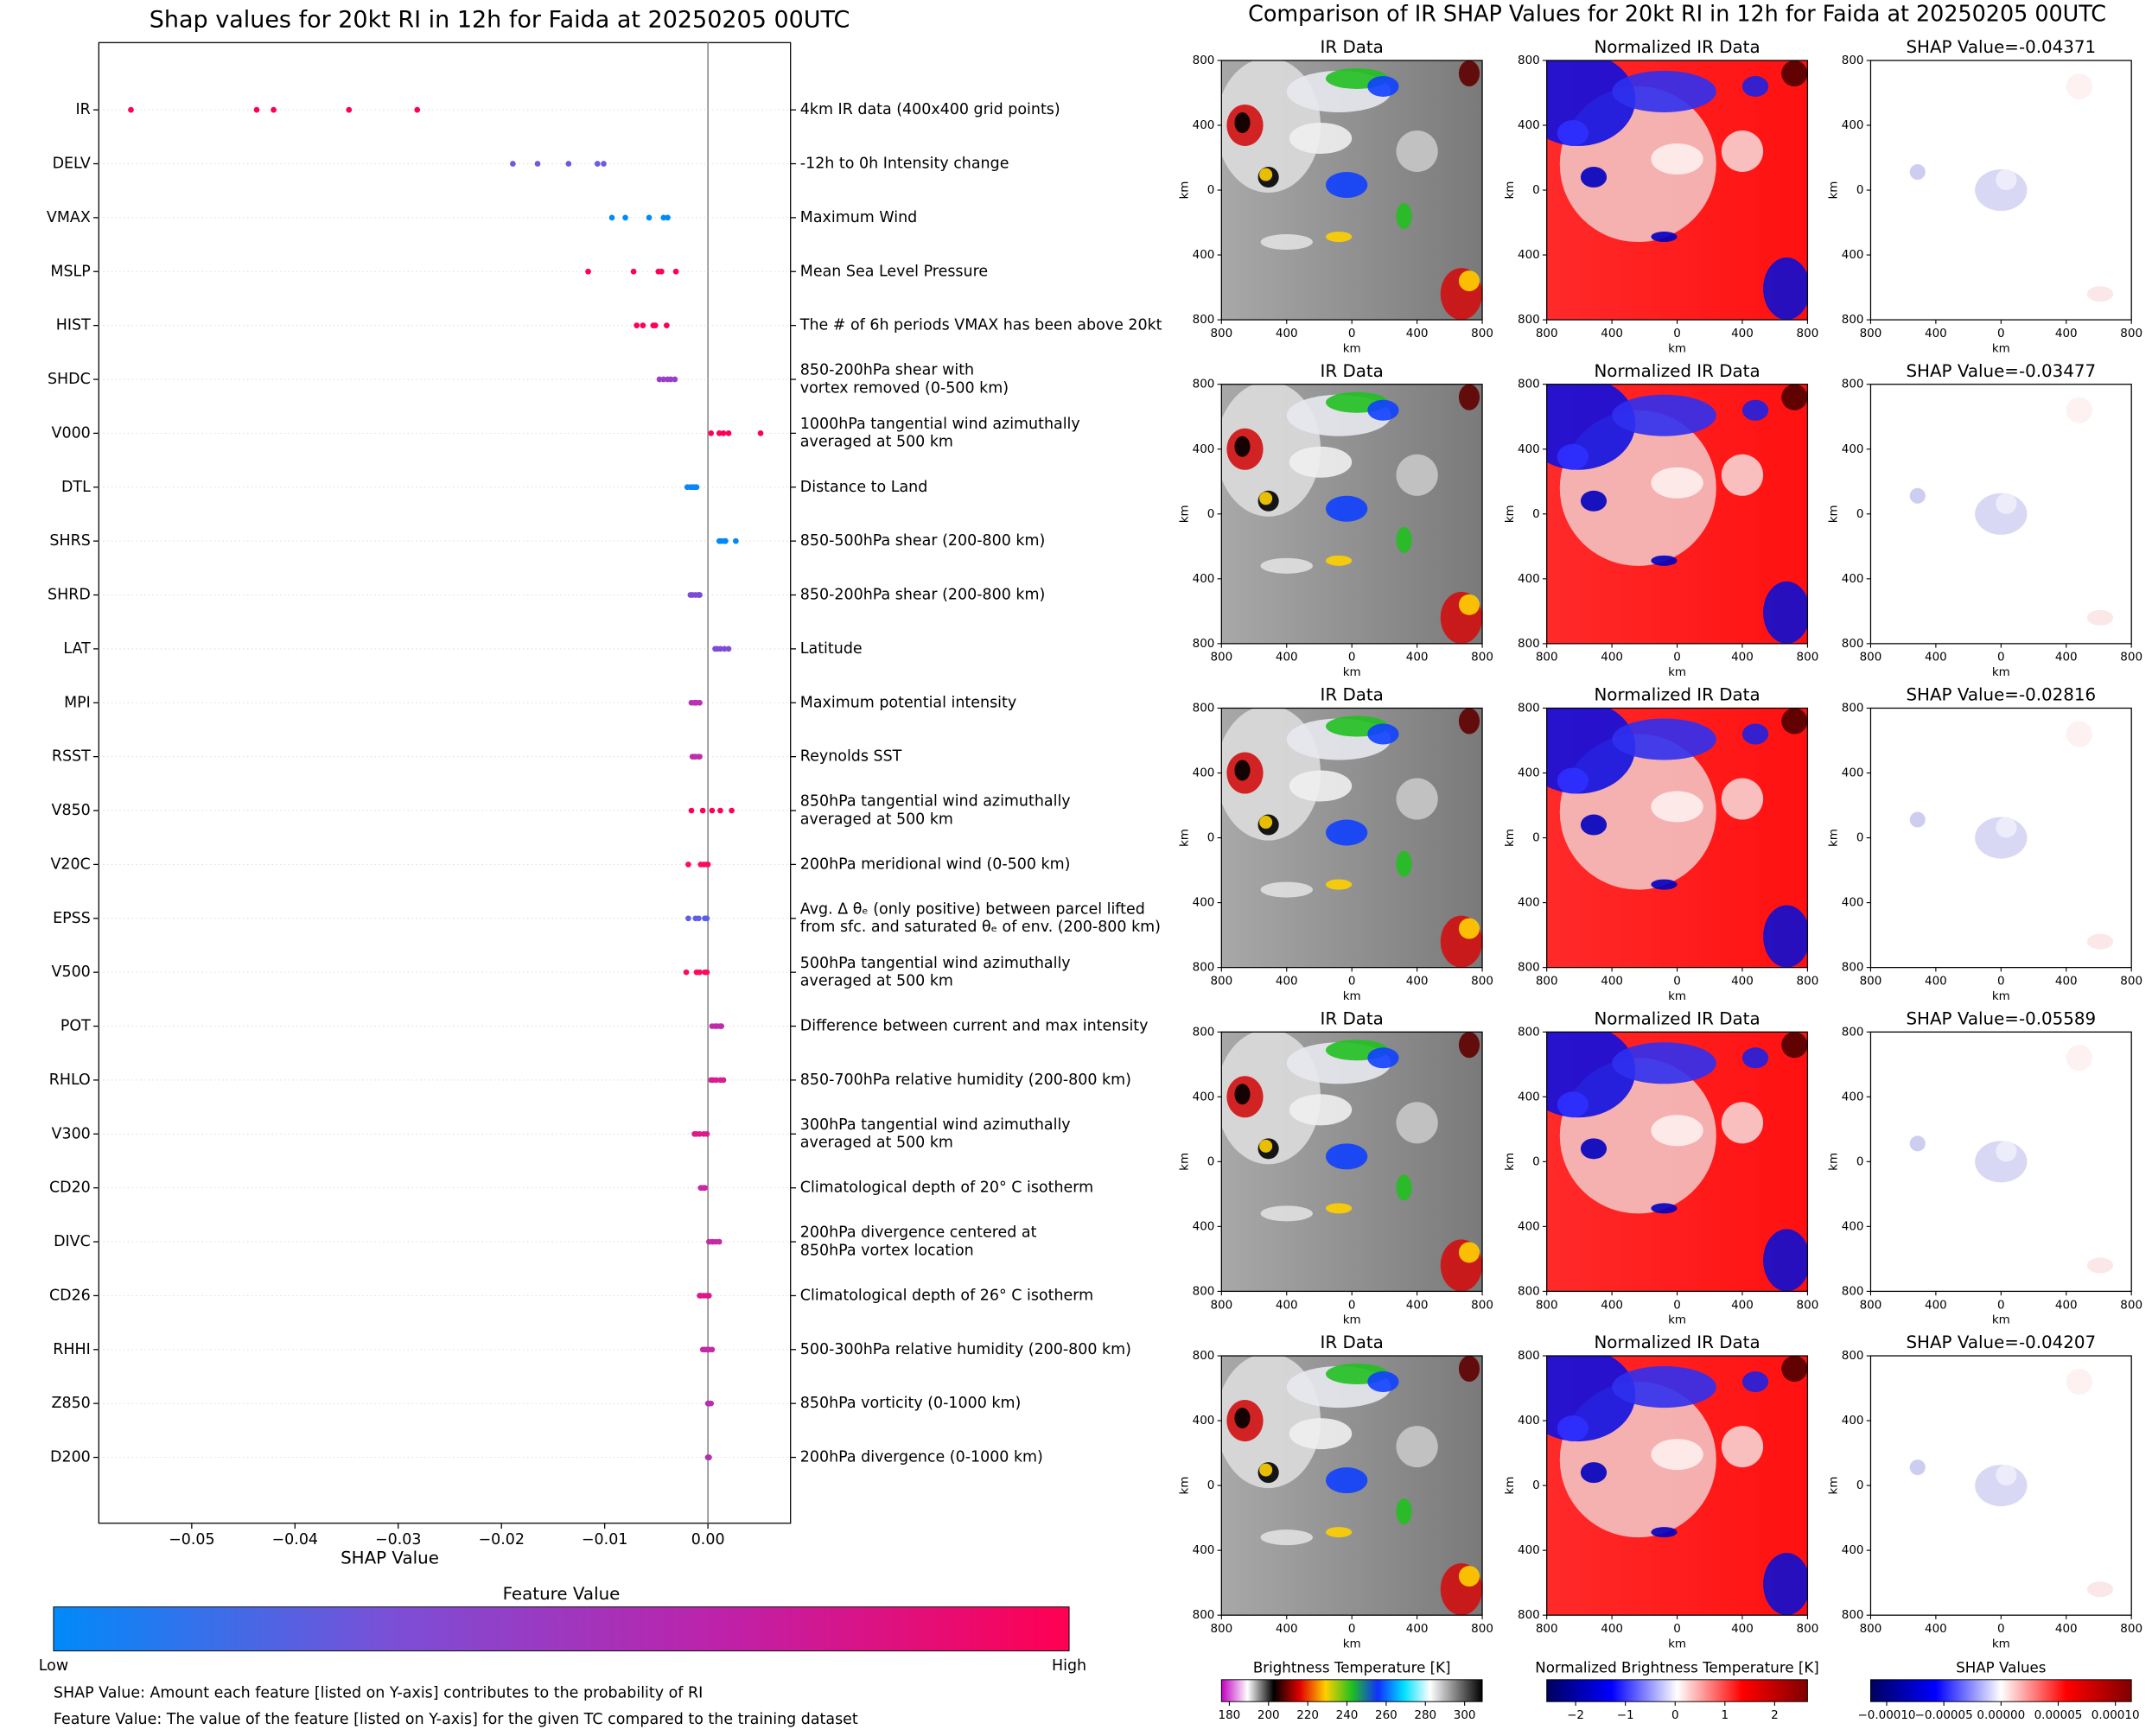  Describe the element at coordinates (83, 109) in the screenshot. I see `feature-label: IR` at that location.